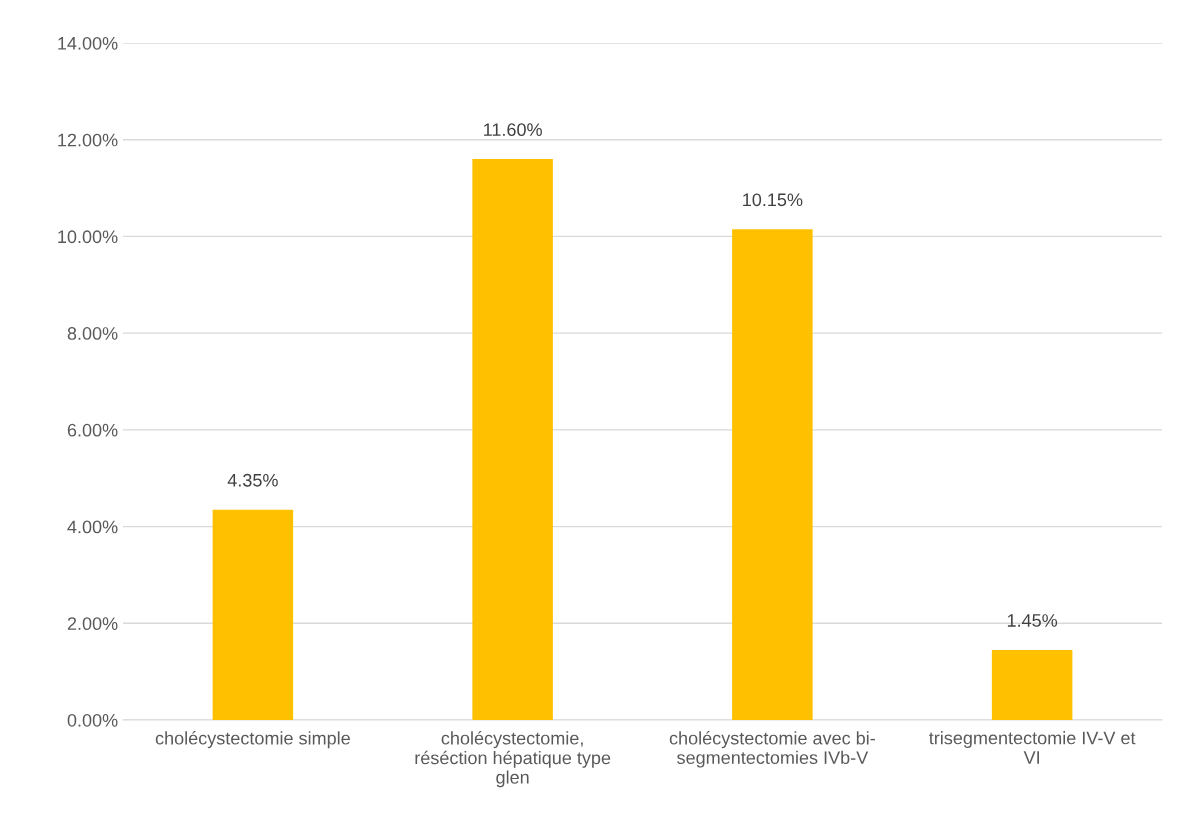 Image resolution: width=1177 pixels, height=833 pixels. I want to click on data-label: 4.35%, so click(252, 480).